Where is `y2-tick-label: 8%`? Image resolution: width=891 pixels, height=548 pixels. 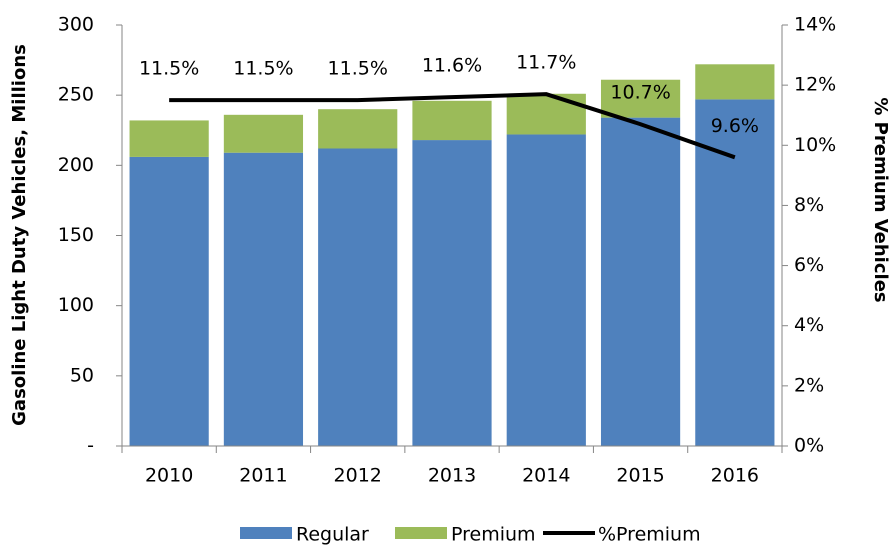 y2-tick-label: 8% is located at coordinates (809, 205).